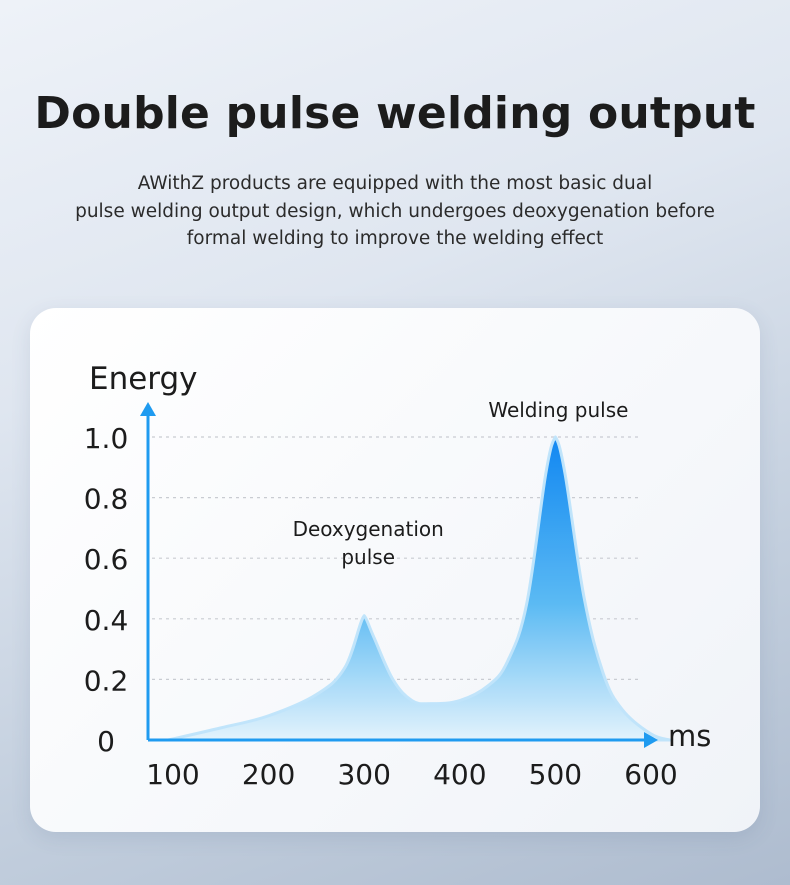 The width and height of the screenshot is (790, 885). What do you see at coordinates (459, 774) in the screenshot?
I see `x-tick-label: 400` at bounding box center [459, 774].